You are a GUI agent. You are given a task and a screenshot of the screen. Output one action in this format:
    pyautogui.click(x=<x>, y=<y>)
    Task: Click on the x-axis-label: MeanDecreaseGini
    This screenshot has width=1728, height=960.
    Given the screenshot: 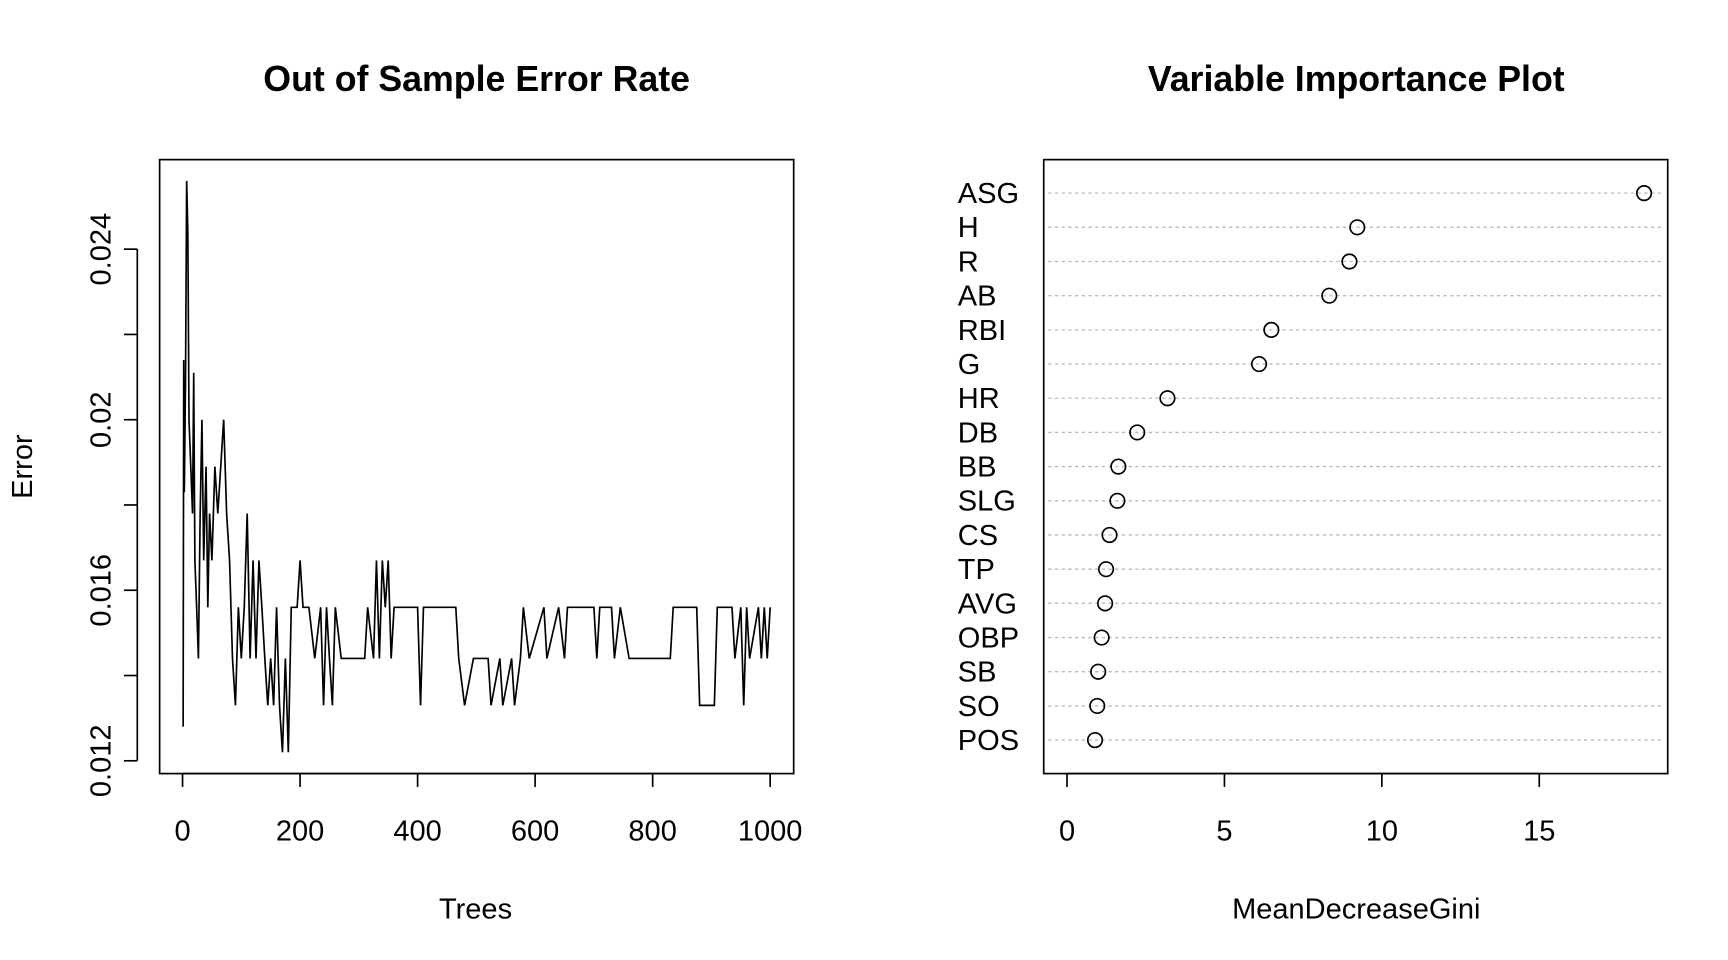 What is the action you would take?
    pyautogui.click(x=1356, y=910)
    